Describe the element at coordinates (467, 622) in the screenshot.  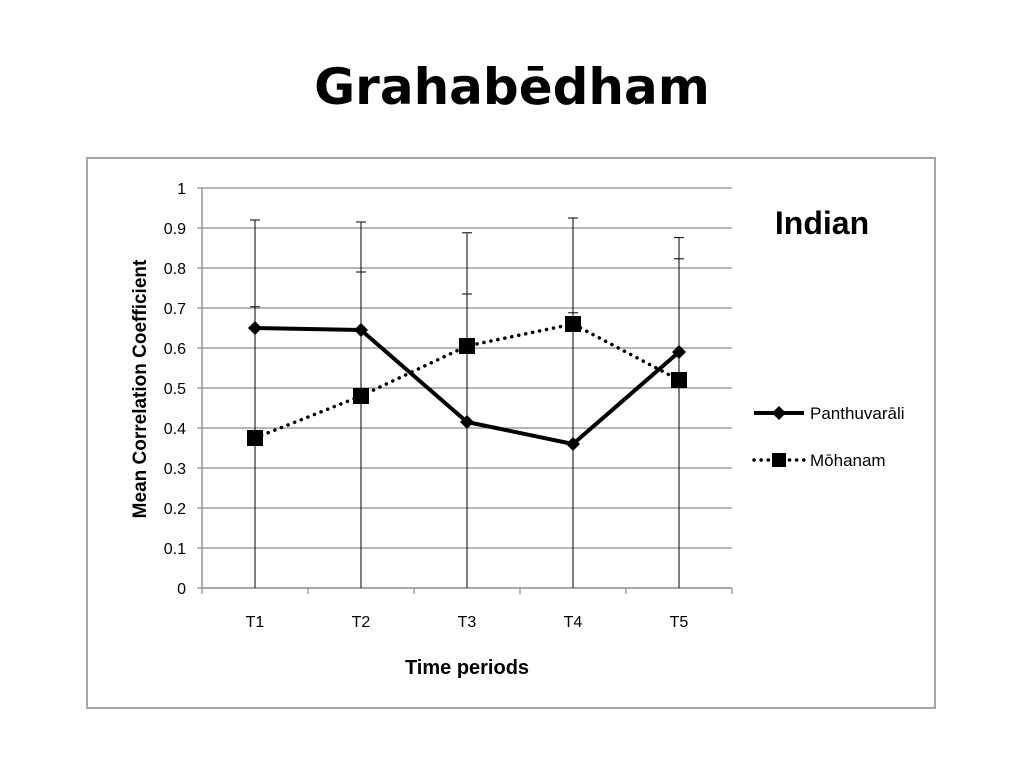
I see `x-tick-label: T3` at that location.